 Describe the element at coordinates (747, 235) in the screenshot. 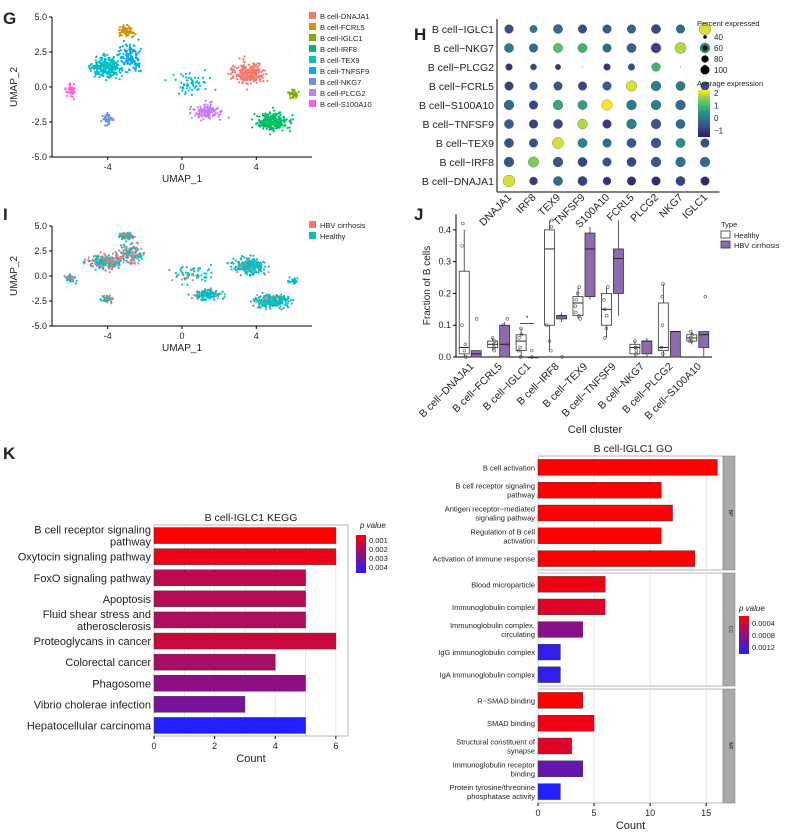

I see `legend-label: Healthy` at that location.